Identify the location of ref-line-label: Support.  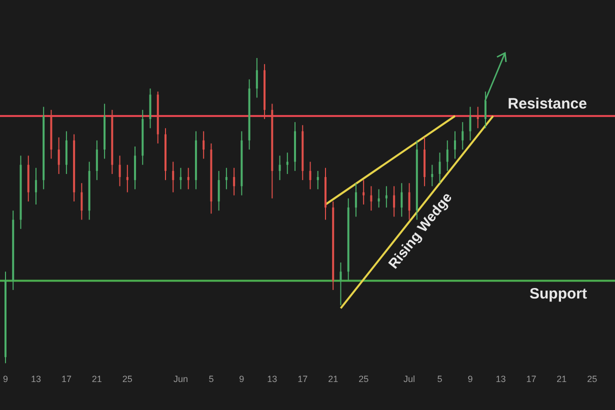
(558, 293).